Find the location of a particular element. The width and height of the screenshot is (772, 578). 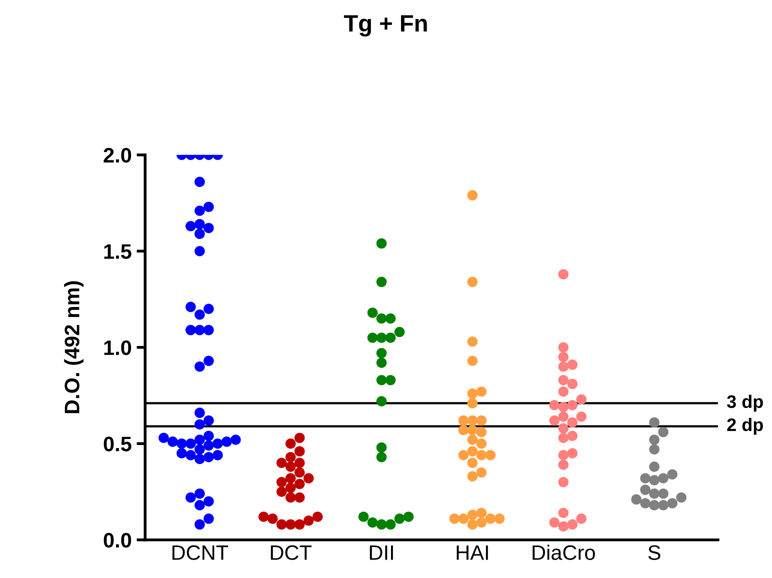

chart-title: Tg + Fn is located at coordinates (385, 25).